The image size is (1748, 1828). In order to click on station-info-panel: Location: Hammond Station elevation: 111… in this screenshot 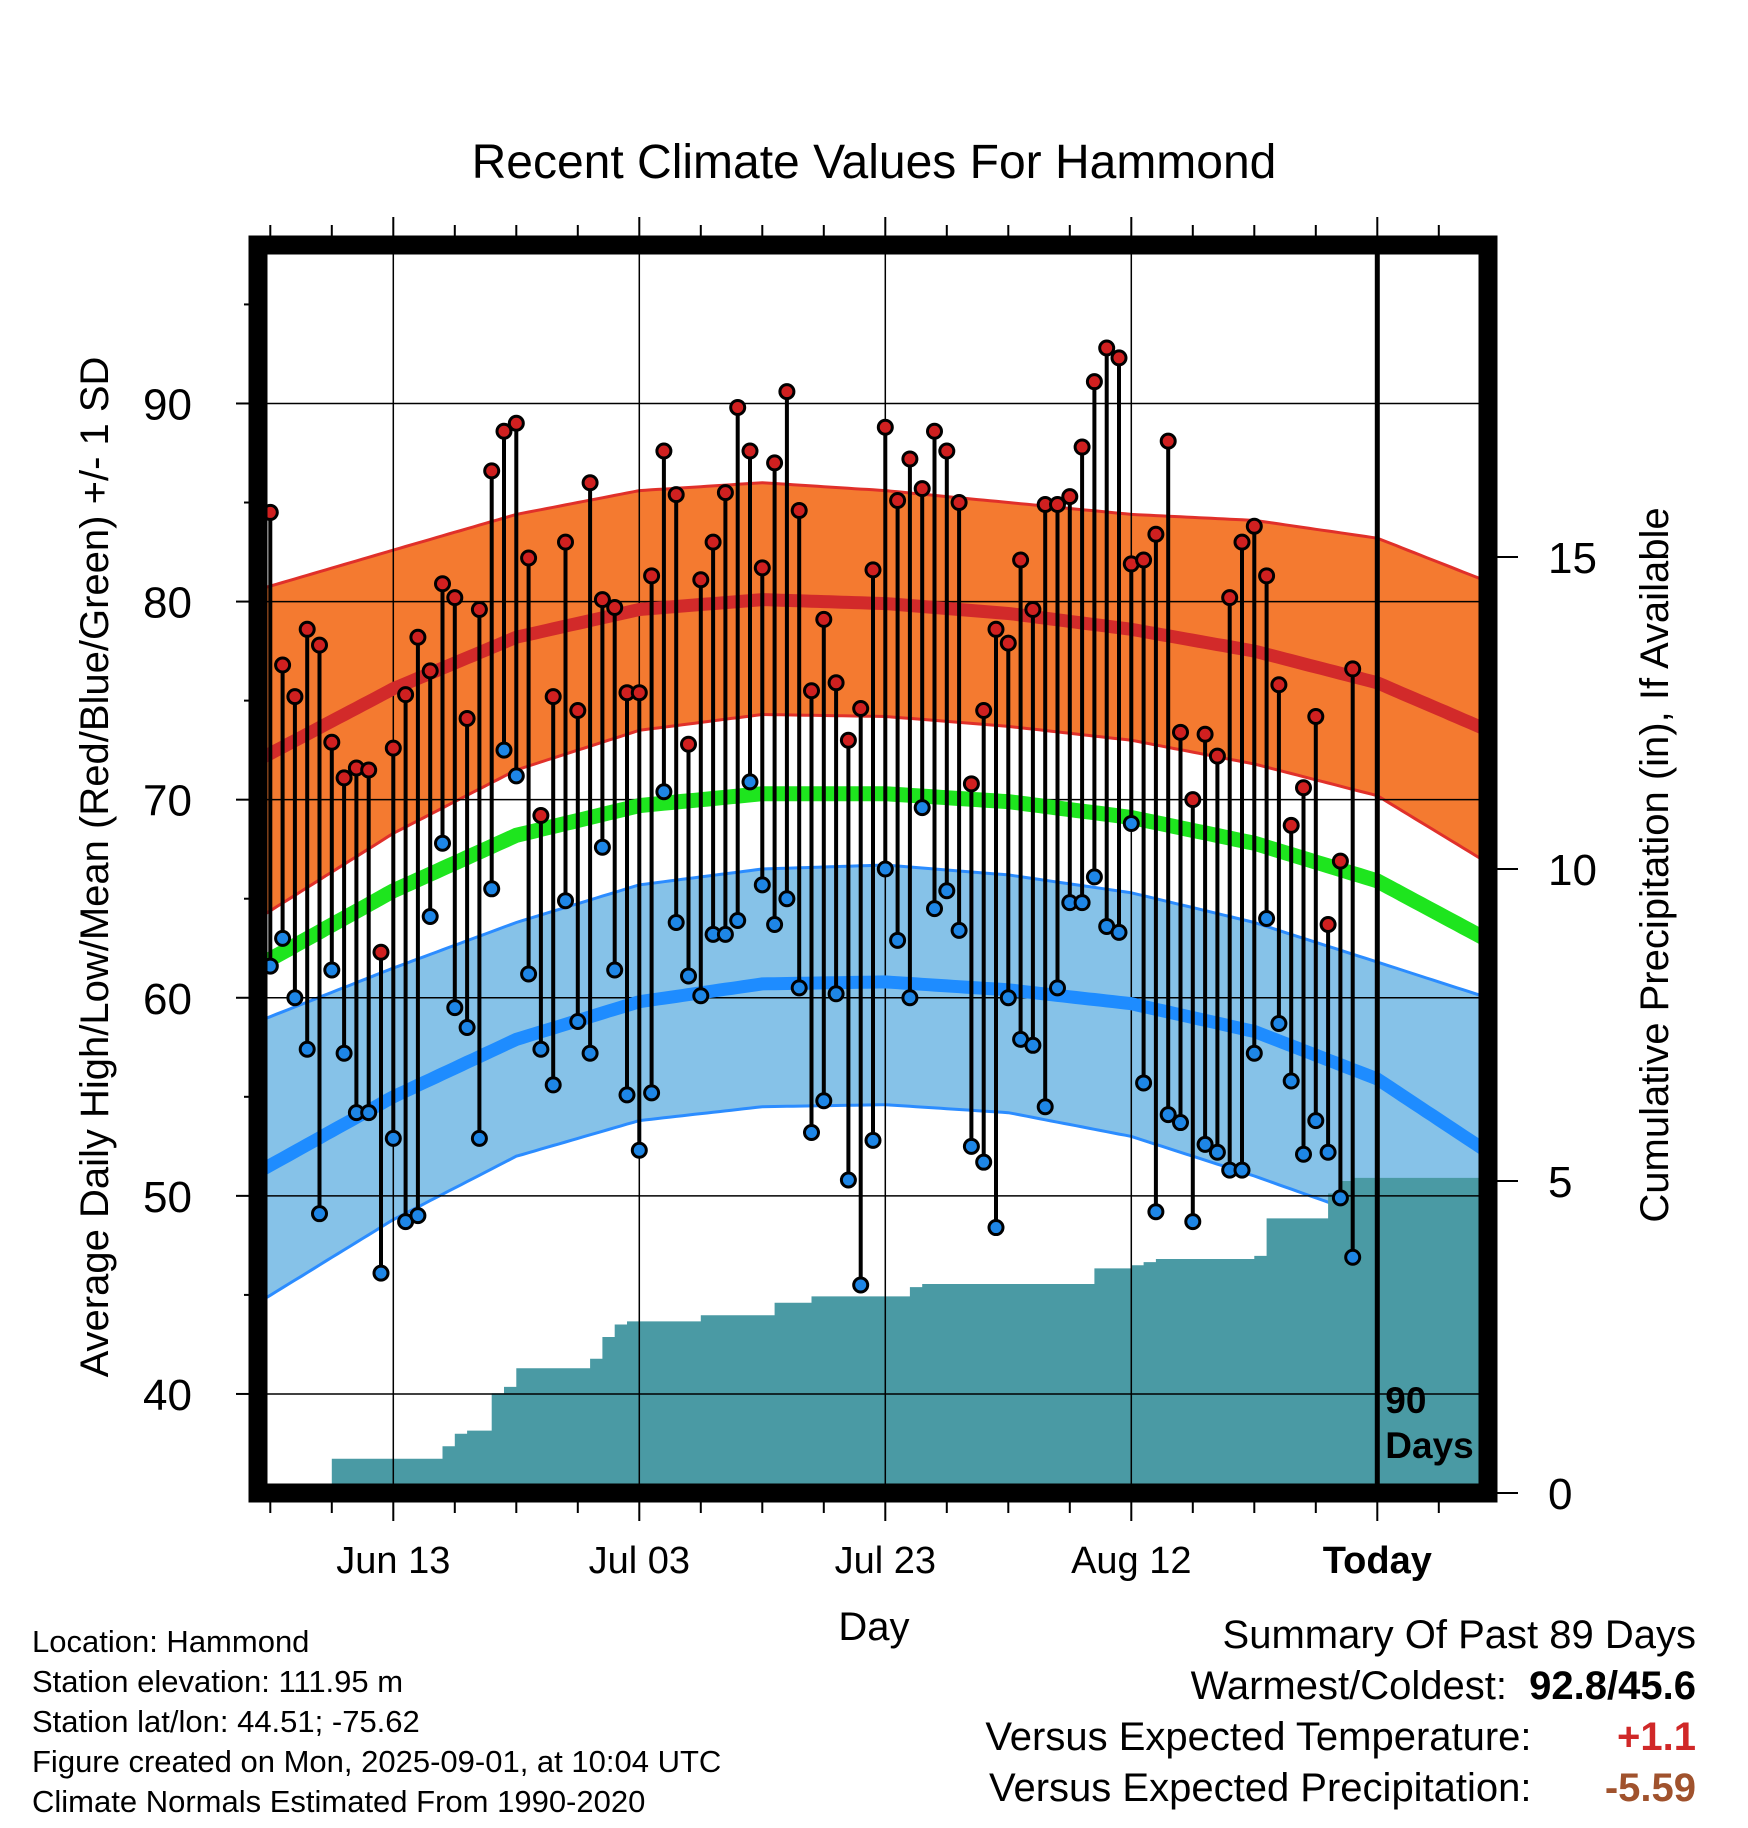, I will do `click(432, 1722)`.